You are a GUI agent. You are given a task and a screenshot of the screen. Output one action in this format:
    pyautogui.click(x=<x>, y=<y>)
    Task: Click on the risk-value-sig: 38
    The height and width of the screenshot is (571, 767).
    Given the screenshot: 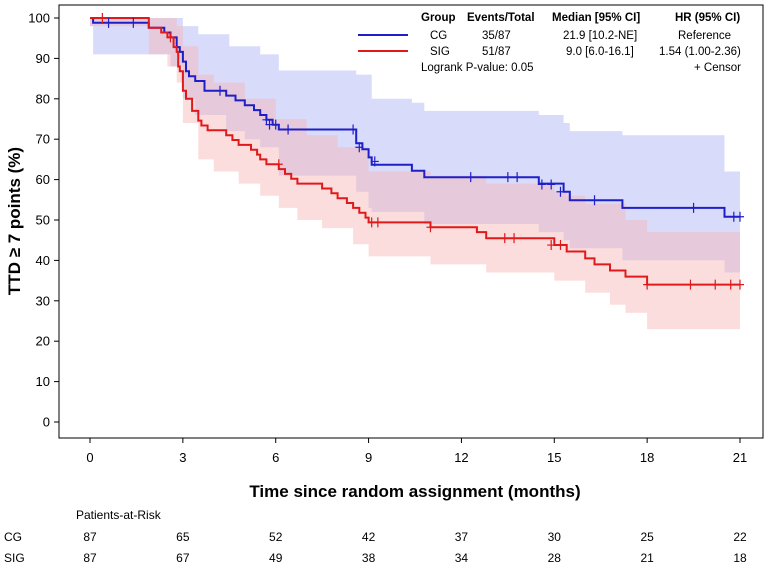 What is the action you would take?
    pyautogui.click(x=369, y=558)
    